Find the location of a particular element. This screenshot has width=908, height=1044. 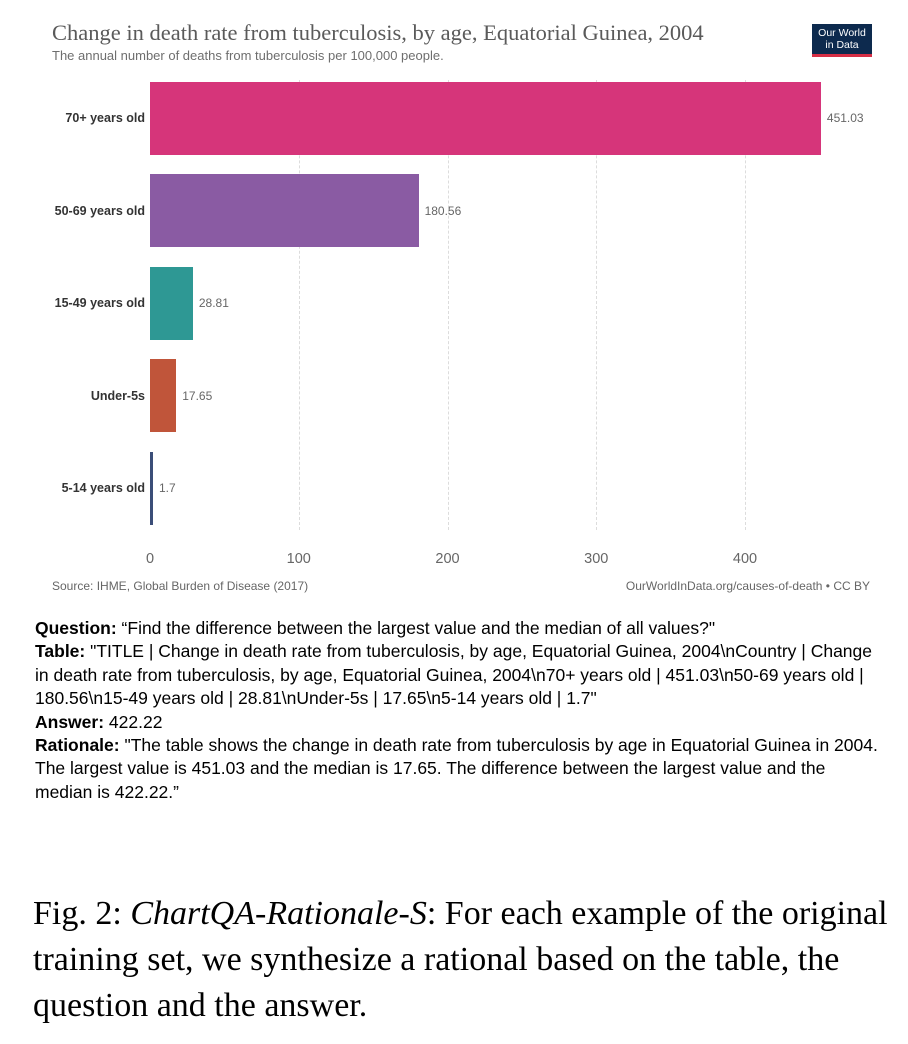

bar-value-label: 451.03 is located at coordinates (845, 118).